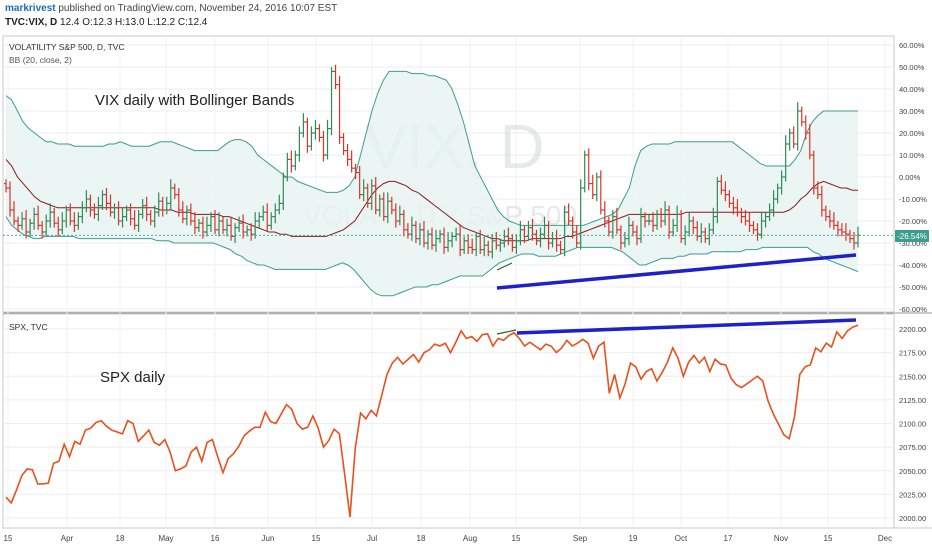 This screenshot has height=550, width=932. Describe the element at coordinates (67, 538) in the screenshot. I see `time-tick-label: Apr` at that location.